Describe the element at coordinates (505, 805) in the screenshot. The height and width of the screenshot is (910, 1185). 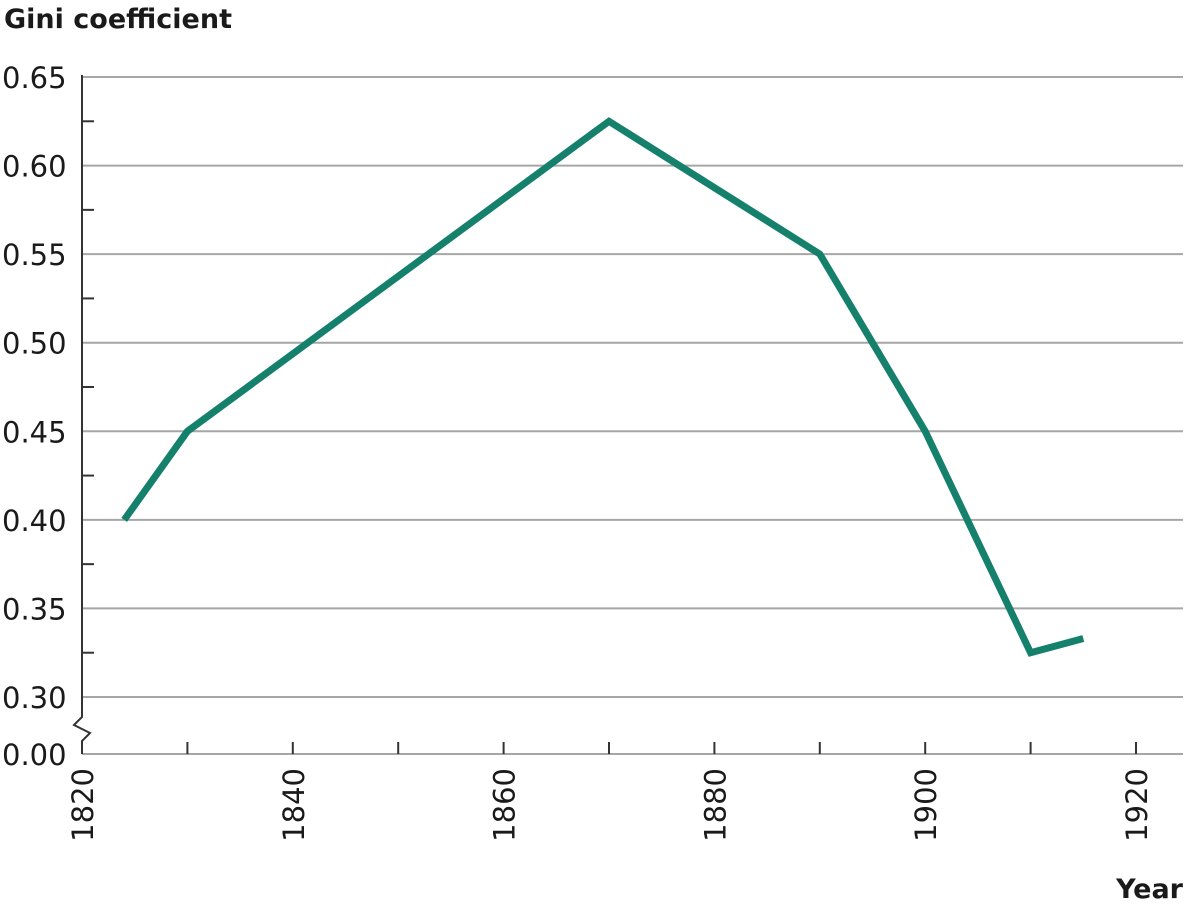
I see `x-tick-label: 1860` at that location.